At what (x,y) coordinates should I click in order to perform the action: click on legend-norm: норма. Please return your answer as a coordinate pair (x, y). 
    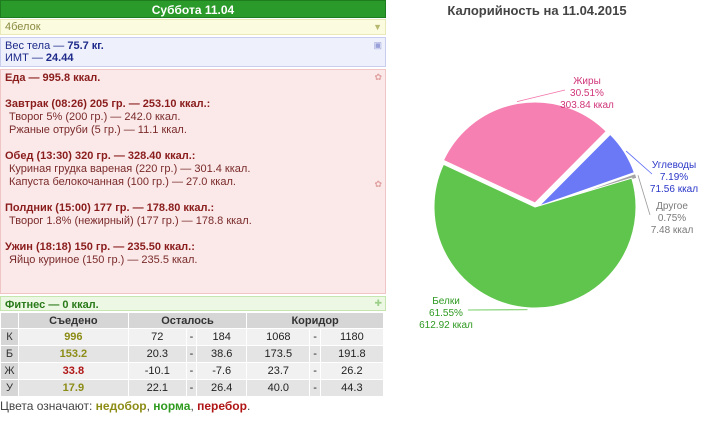
    Looking at the image, I should click on (172, 406).